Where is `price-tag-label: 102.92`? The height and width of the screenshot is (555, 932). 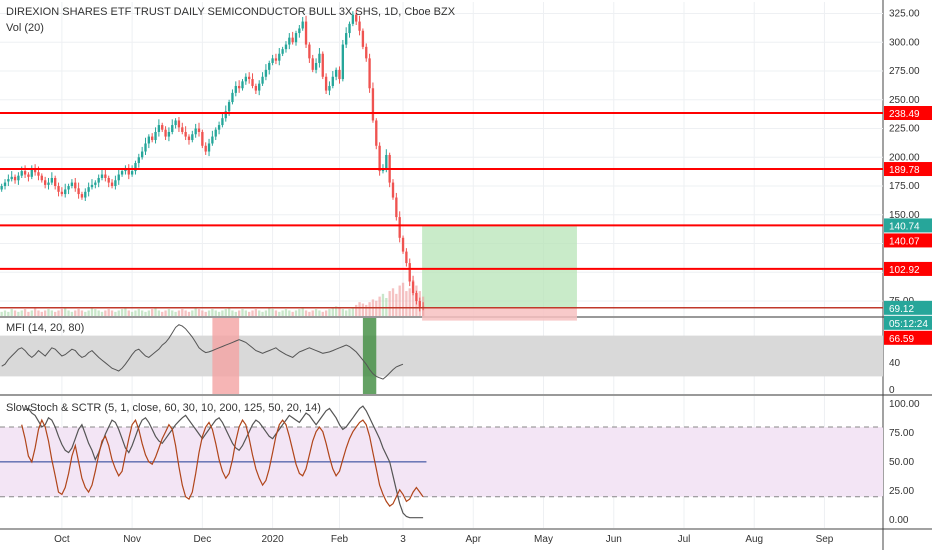 price-tag-label: 102.92 is located at coordinates (904, 270).